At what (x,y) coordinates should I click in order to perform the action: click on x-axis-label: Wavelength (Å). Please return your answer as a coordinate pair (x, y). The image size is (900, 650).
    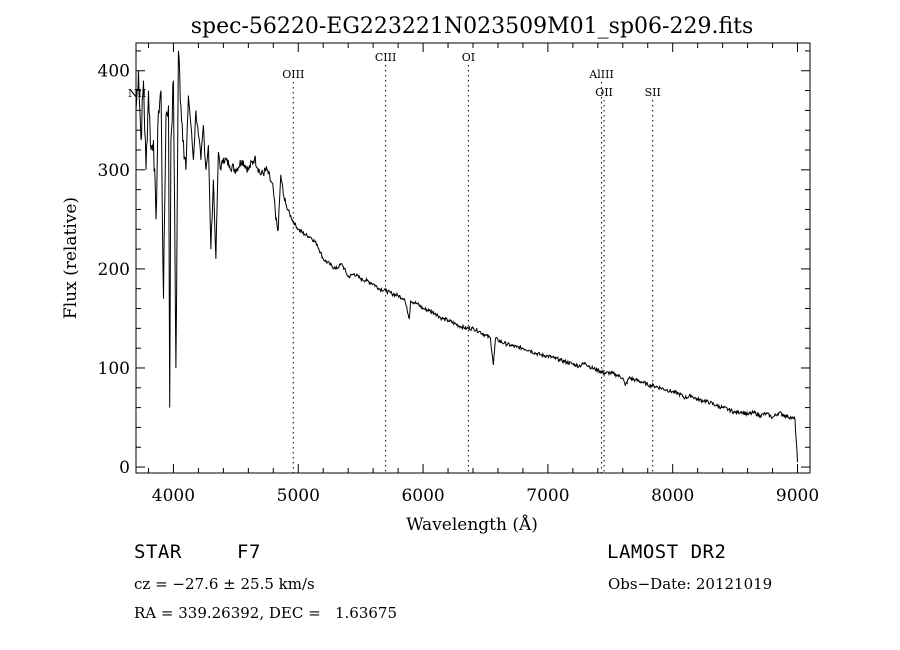
    Looking at the image, I should click on (472, 524).